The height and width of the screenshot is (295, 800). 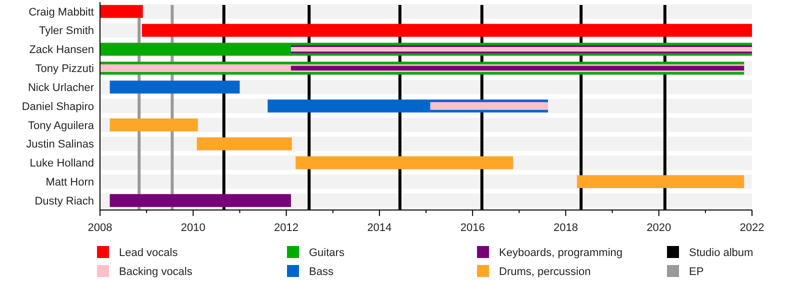 I want to click on y-tick-label: Nick Urlacher, so click(x=61, y=88).